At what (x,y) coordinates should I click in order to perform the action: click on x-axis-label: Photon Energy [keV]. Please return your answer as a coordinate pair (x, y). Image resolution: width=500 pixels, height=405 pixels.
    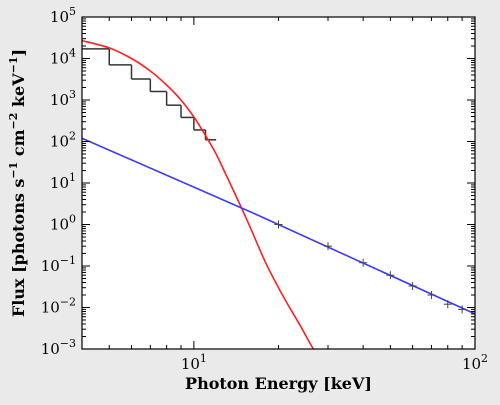
    Looking at the image, I should click on (278, 383).